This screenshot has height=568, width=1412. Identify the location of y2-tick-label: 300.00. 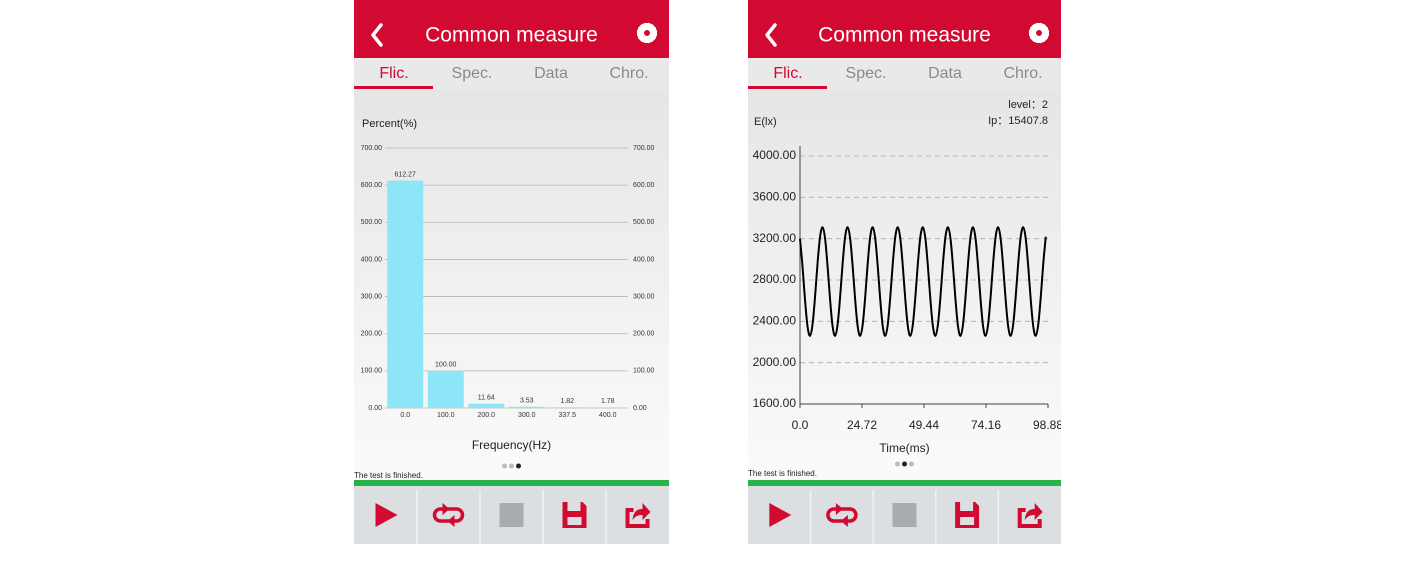
(644, 296).